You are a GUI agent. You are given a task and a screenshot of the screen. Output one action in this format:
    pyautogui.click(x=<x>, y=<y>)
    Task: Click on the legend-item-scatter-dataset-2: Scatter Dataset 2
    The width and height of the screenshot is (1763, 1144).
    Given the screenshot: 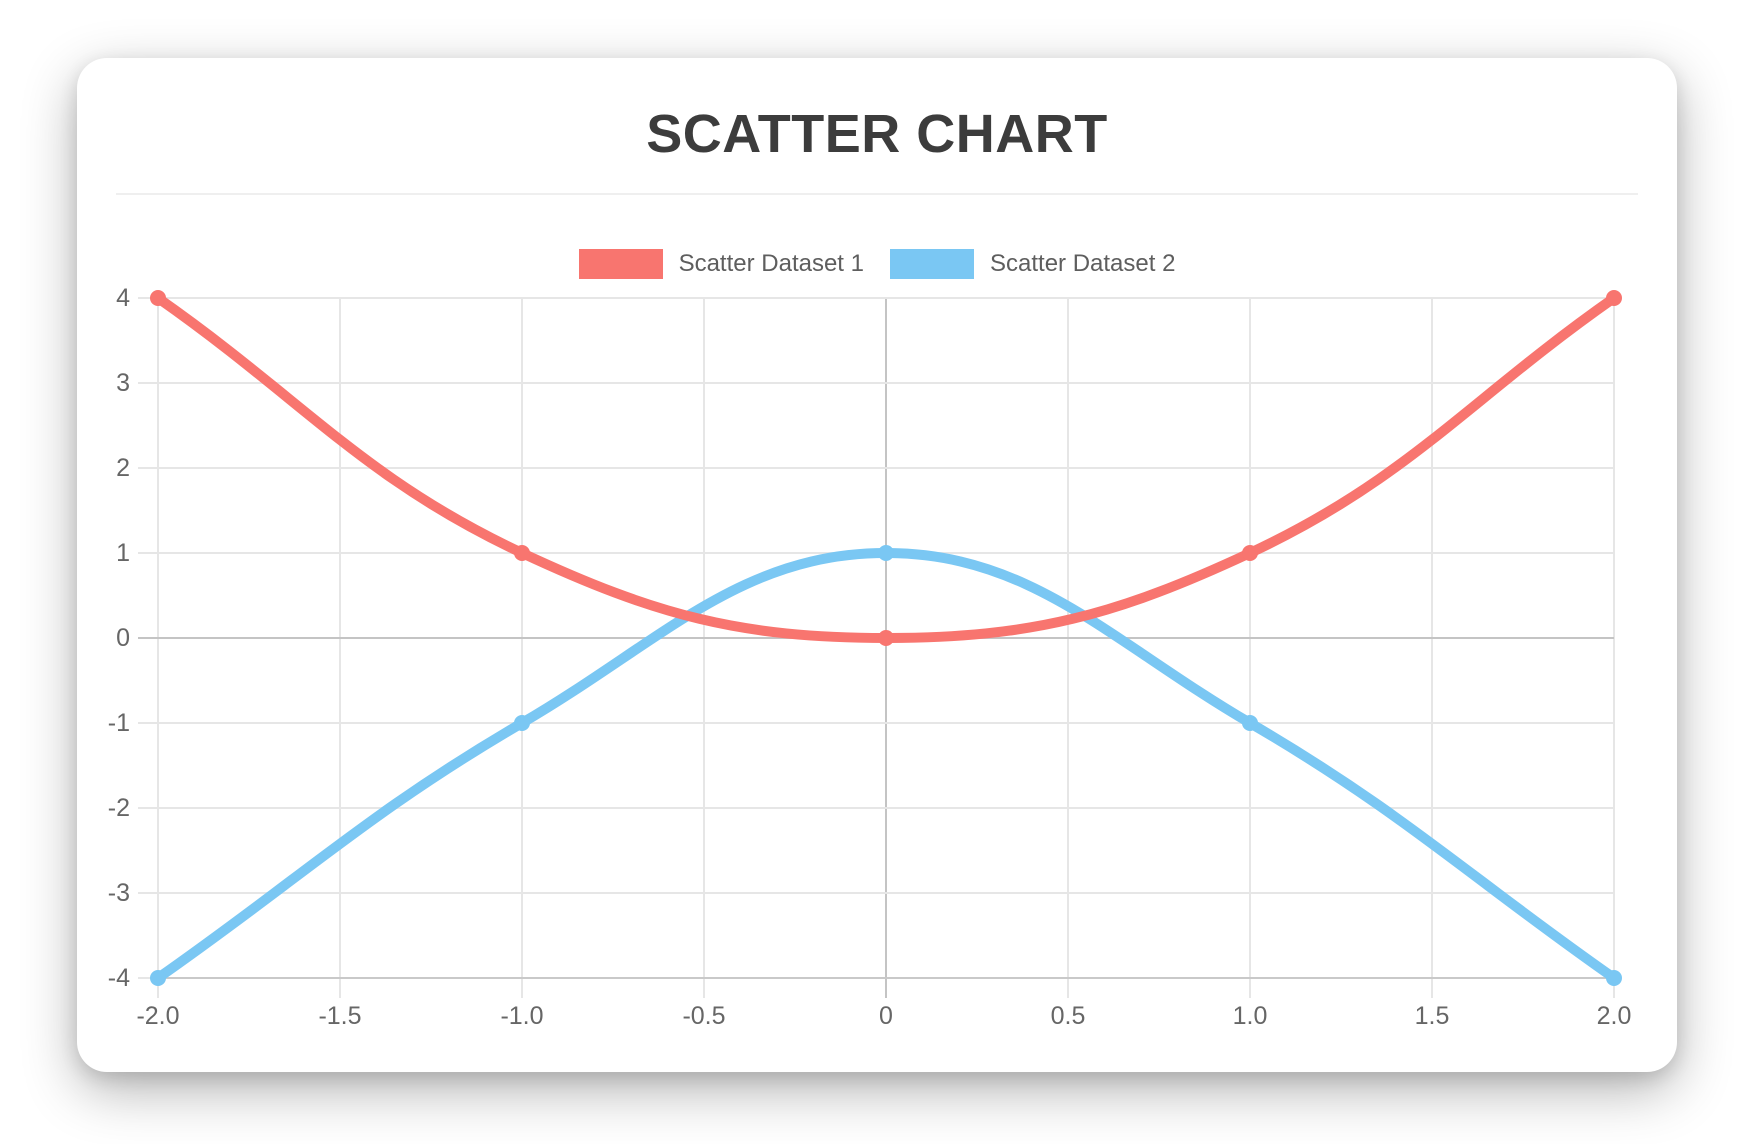 What is the action you would take?
    pyautogui.click(x=1033, y=263)
    